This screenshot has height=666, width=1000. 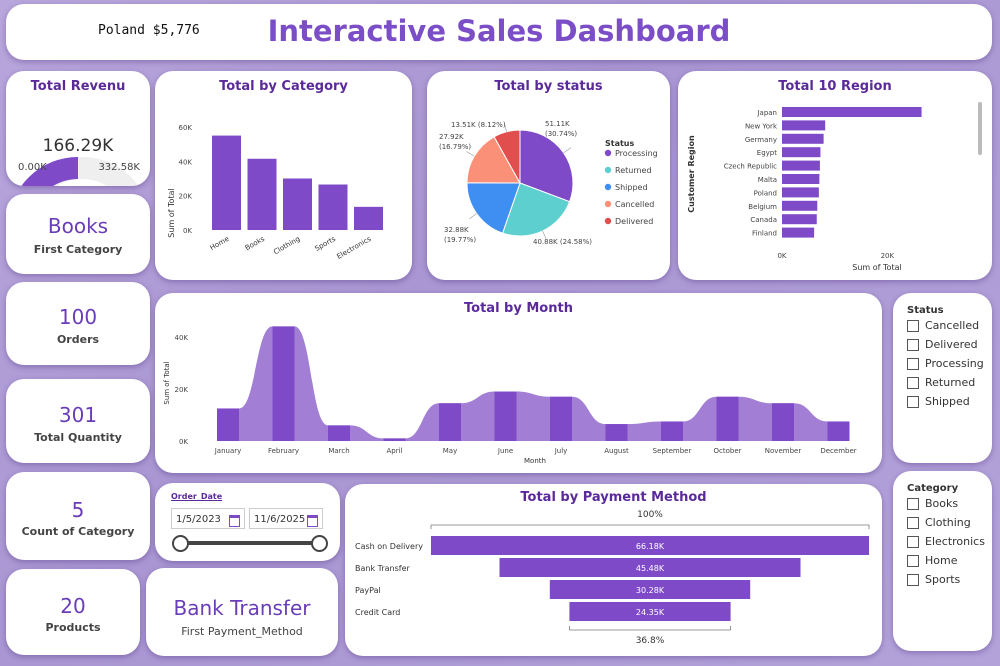 What do you see at coordinates (183, 442) in the screenshot?
I see `y-tick-label: 0K` at bounding box center [183, 442].